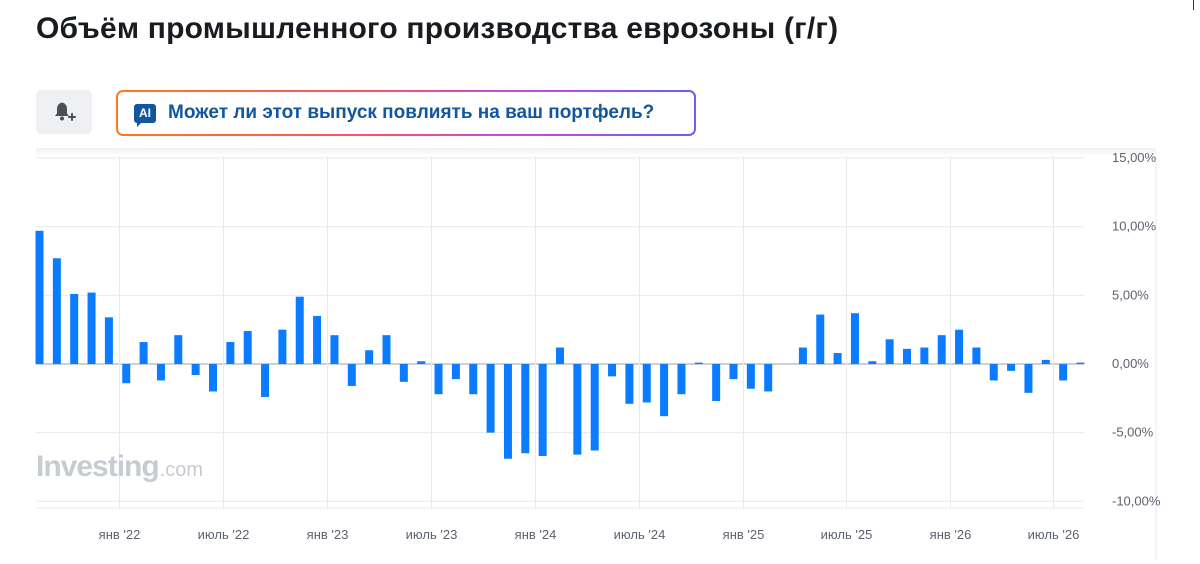 The height and width of the screenshot is (564, 1200). What do you see at coordinates (536, 534) in the screenshot?
I see `x-tick-label: янв '24` at bounding box center [536, 534].